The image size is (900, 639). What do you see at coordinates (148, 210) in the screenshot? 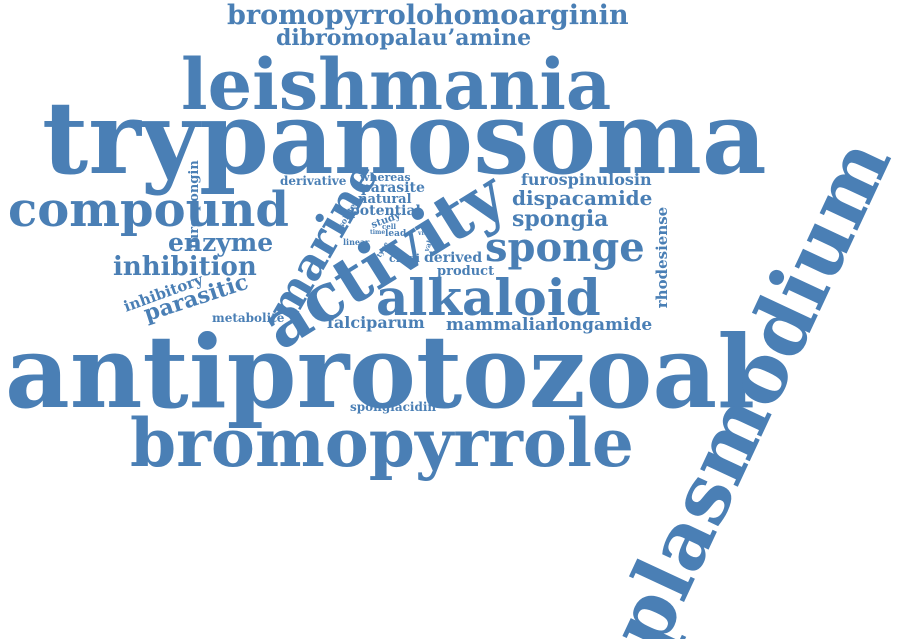
I see `word-compound: compound` at bounding box center [148, 210].